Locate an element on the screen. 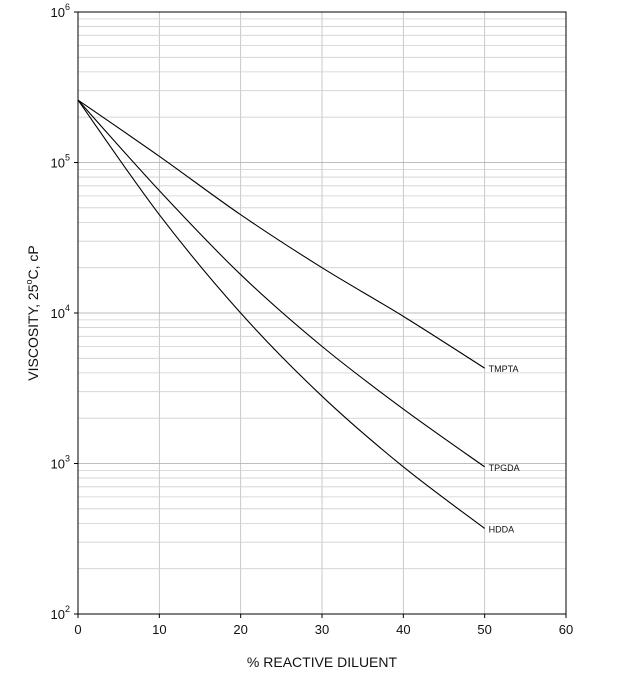 The height and width of the screenshot is (677, 617). y-tick-label: 10⁴ is located at coordinates (60, 312).